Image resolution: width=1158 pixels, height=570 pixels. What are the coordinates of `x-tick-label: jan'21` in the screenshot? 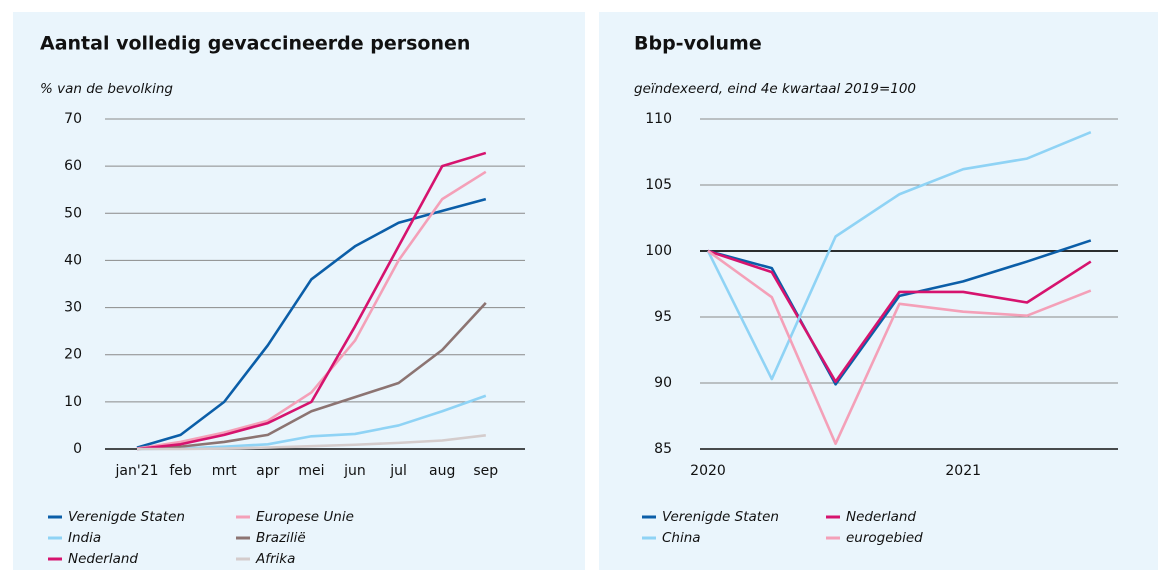 It's located at (136, 471).